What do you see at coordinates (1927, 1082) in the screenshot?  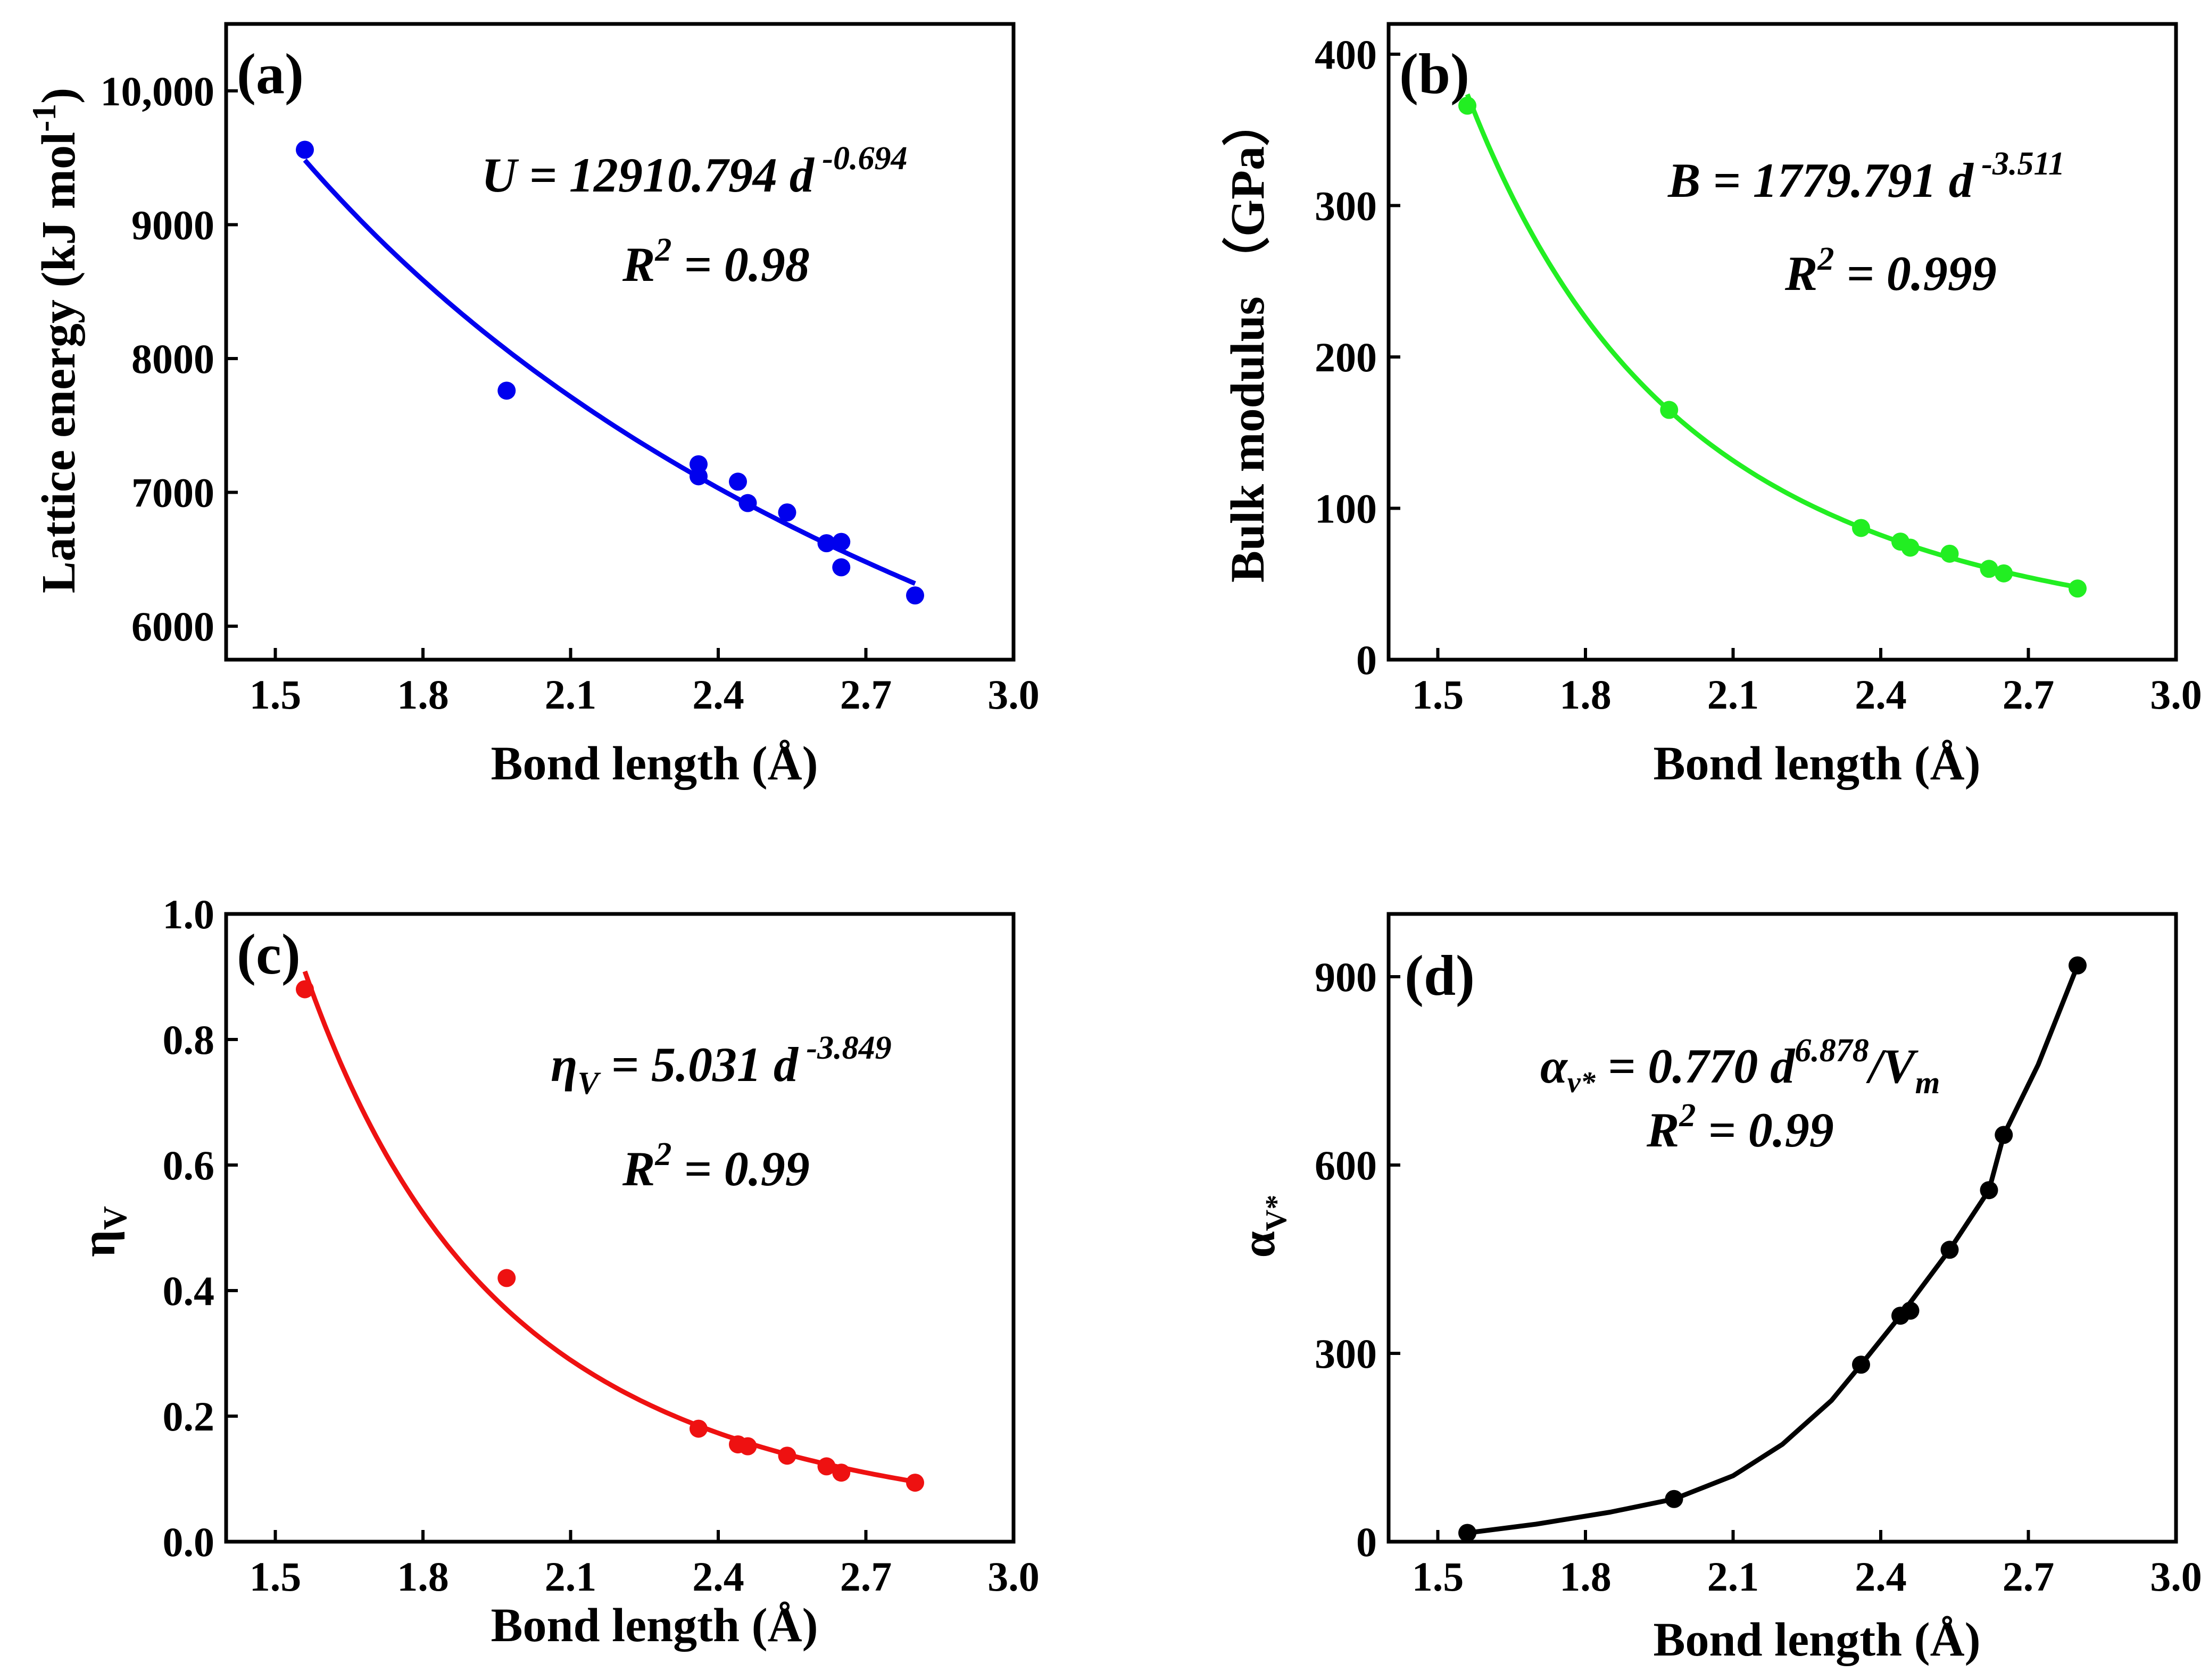 I see `equation-tail-subscript: m` at bounding box center [1927, 1082].